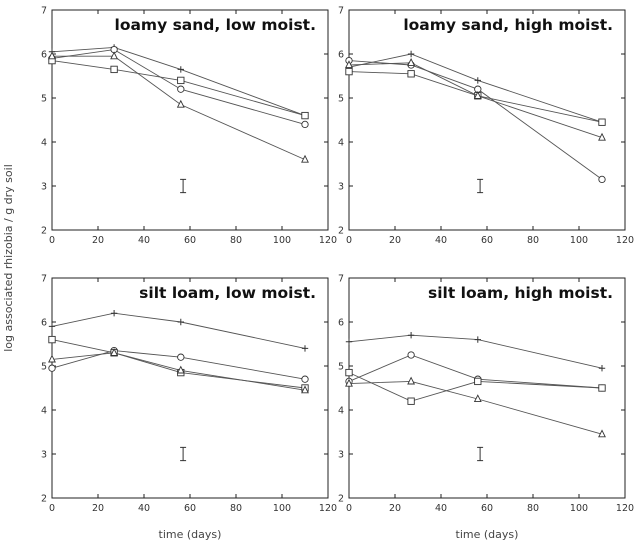  Describe the element at coordinates (8, 258) in the screenshot. I see `y-axis-title: log associated rhizobia / g dry soil` at that location.